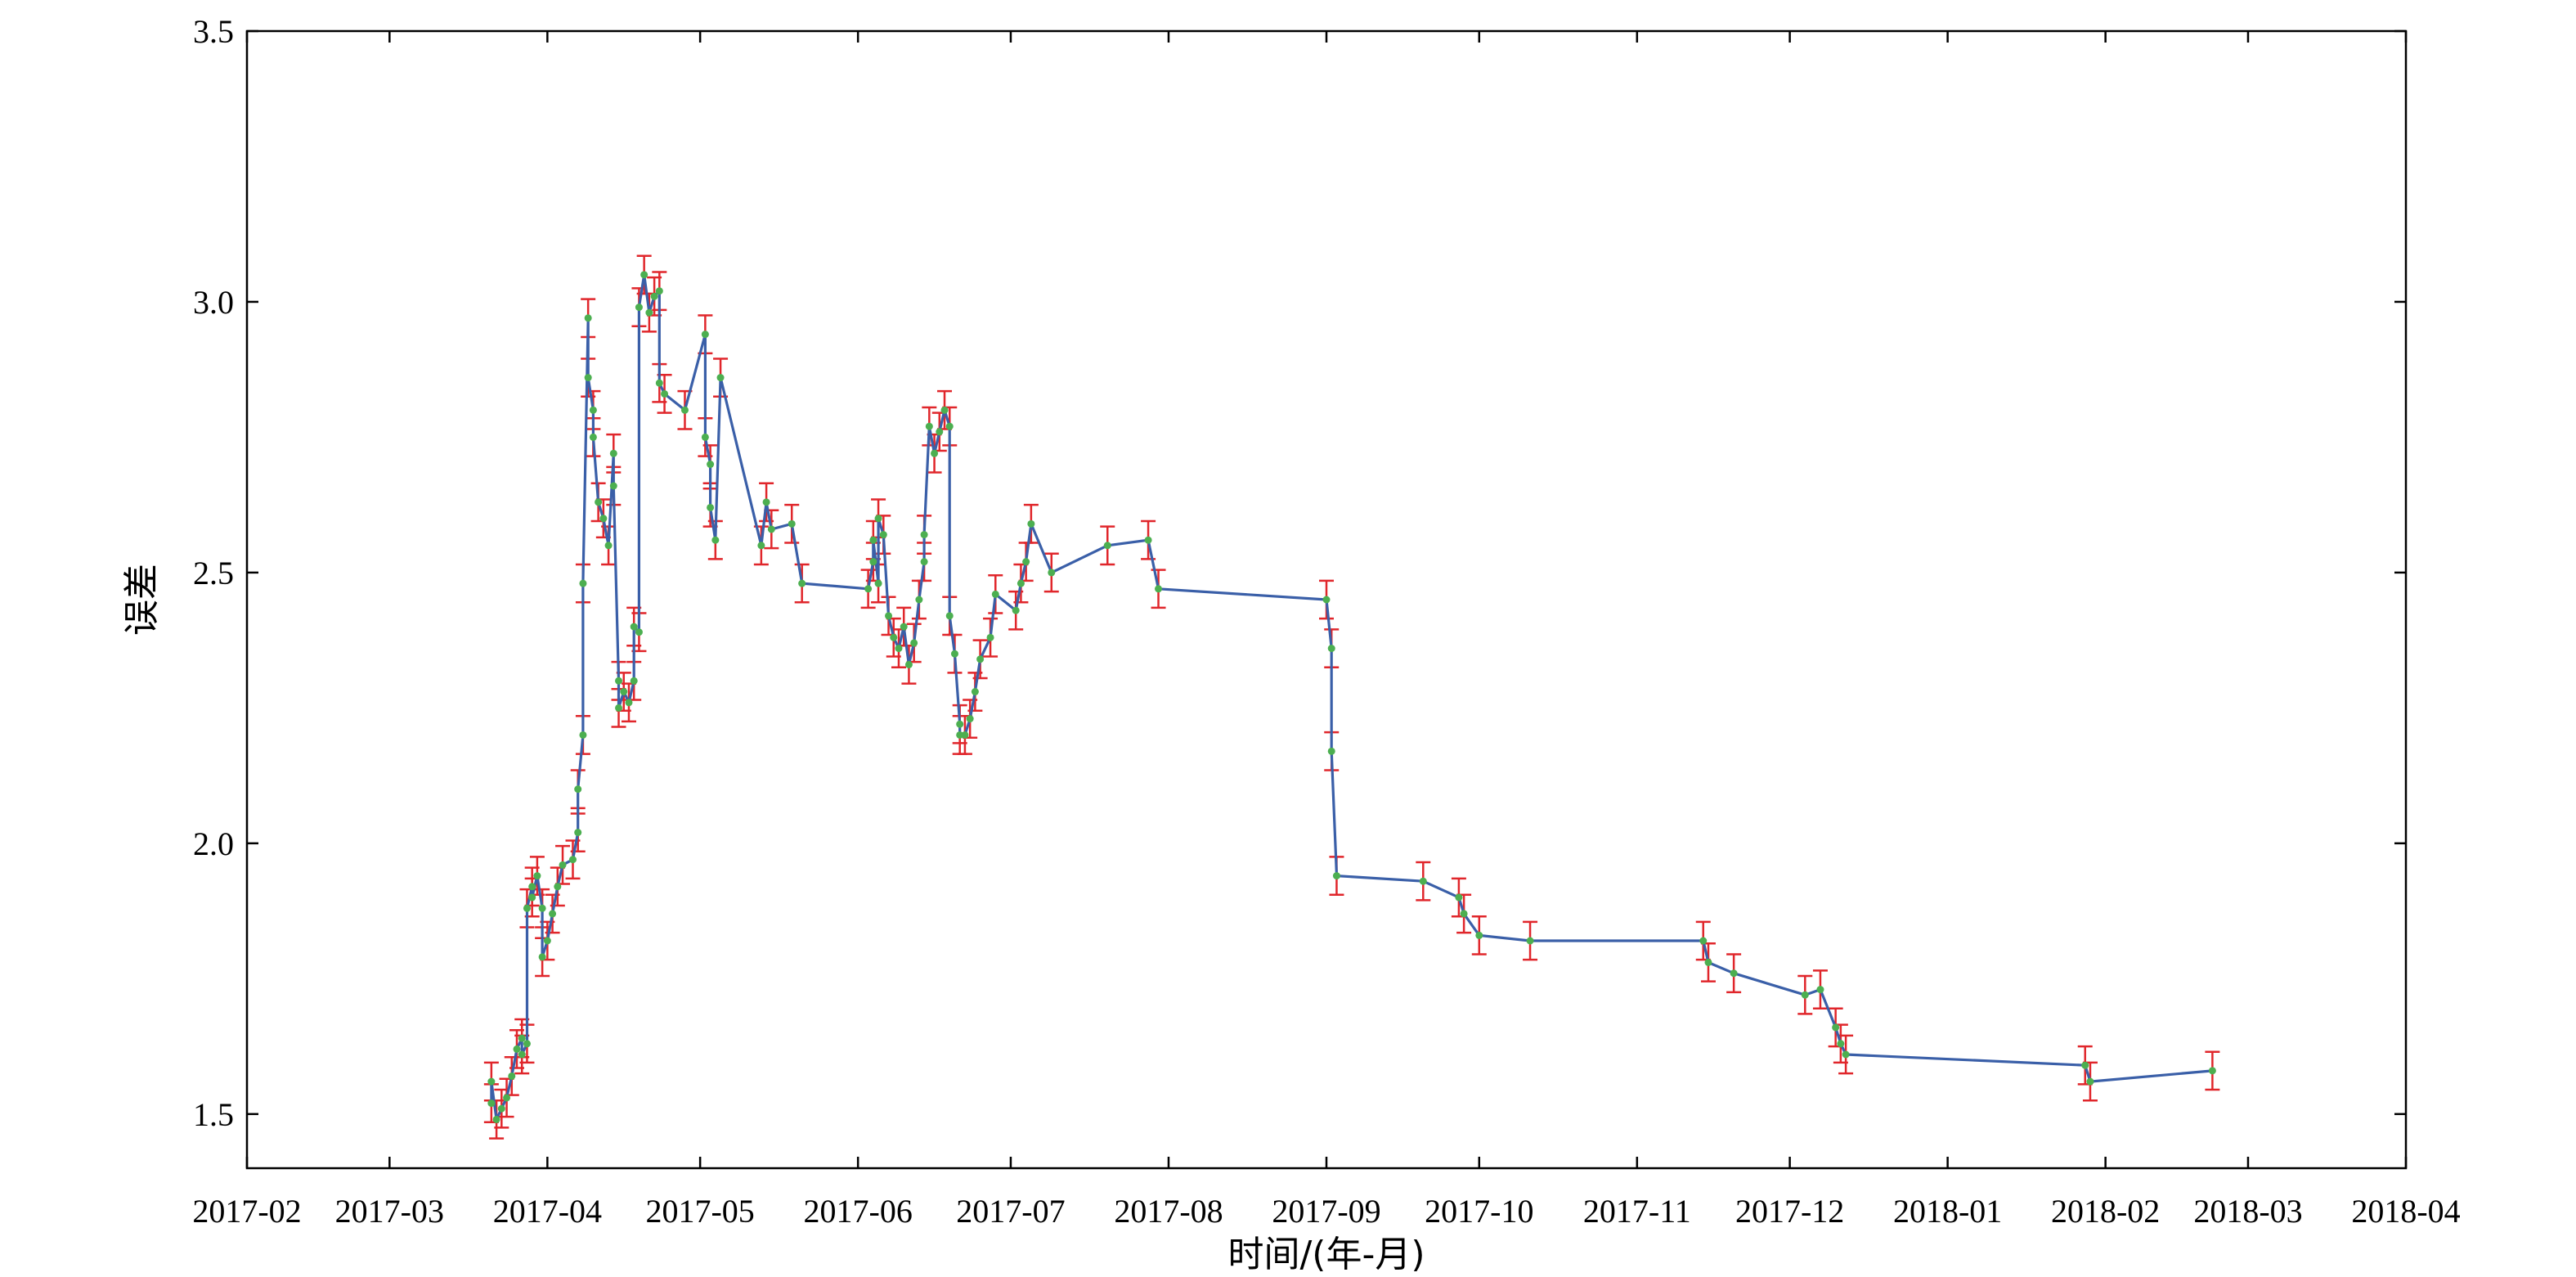 The width and height of the screenshot is (2576, 1277). Describe the element at coordinates (700, 1212) in the screenshot. I see `x-tick-label: 2017-05` at that location.